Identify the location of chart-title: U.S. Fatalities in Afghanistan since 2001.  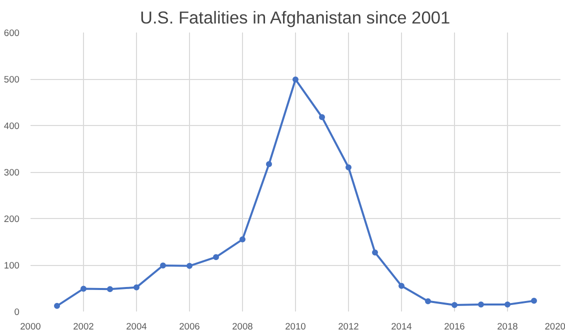
(295, 18).